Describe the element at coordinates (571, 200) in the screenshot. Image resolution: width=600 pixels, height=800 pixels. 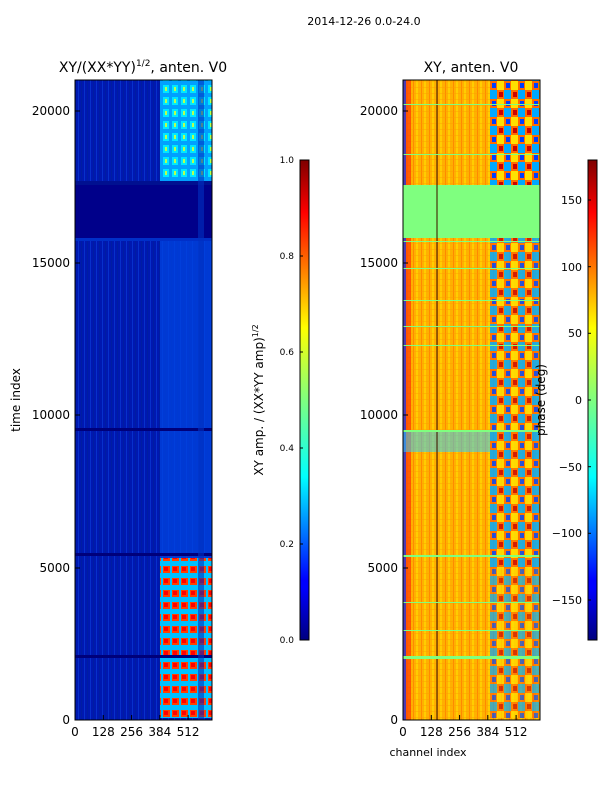
I see `phase-colorbar-tick: 150` at that location.